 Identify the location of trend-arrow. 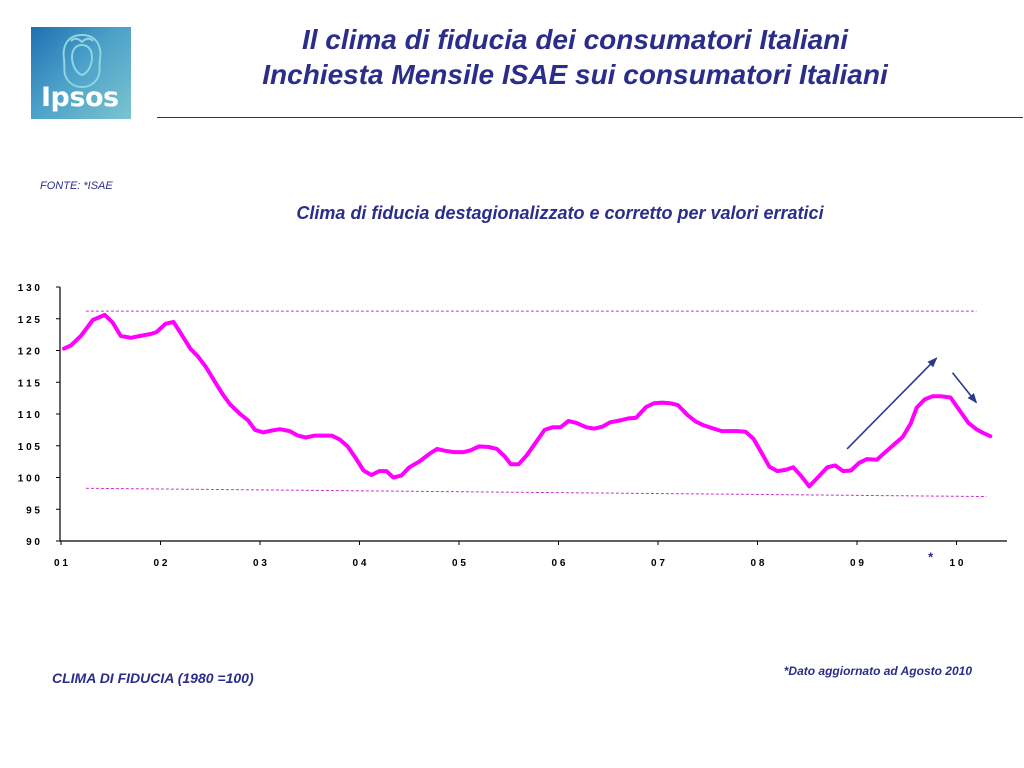
(964, 388).